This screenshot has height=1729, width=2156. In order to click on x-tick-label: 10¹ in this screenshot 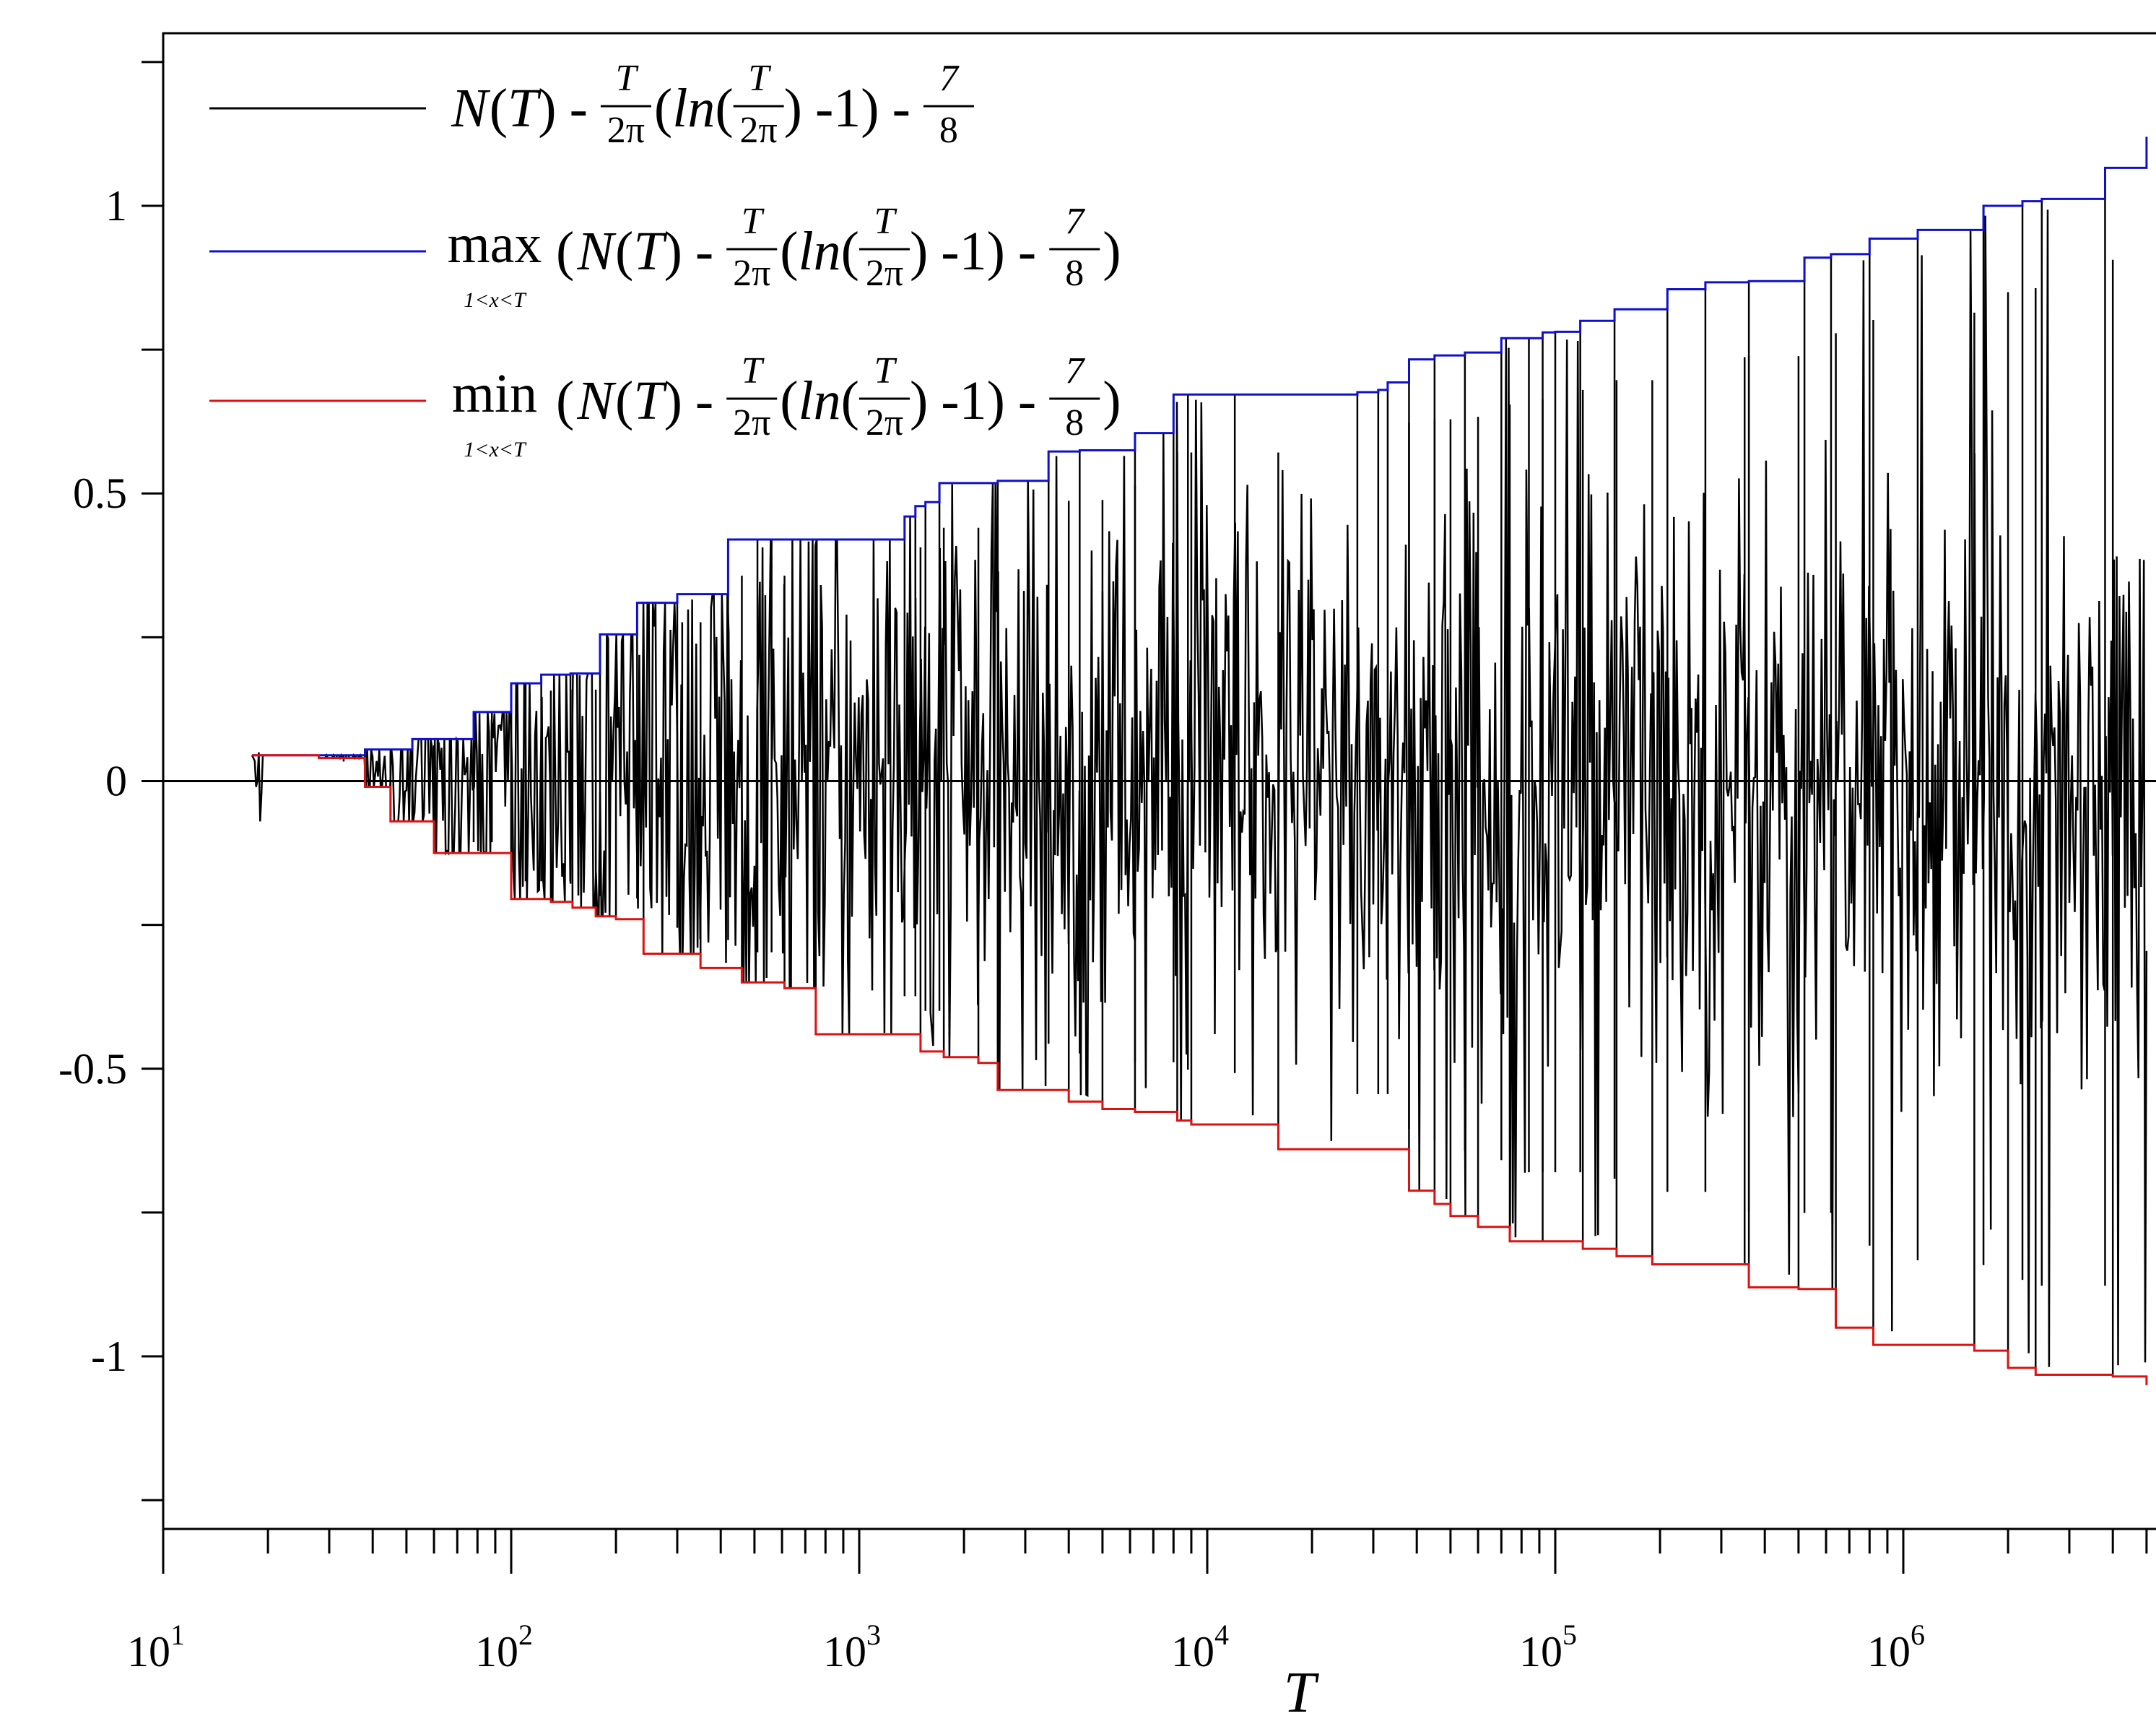, I will do `click(156, 1647)`.